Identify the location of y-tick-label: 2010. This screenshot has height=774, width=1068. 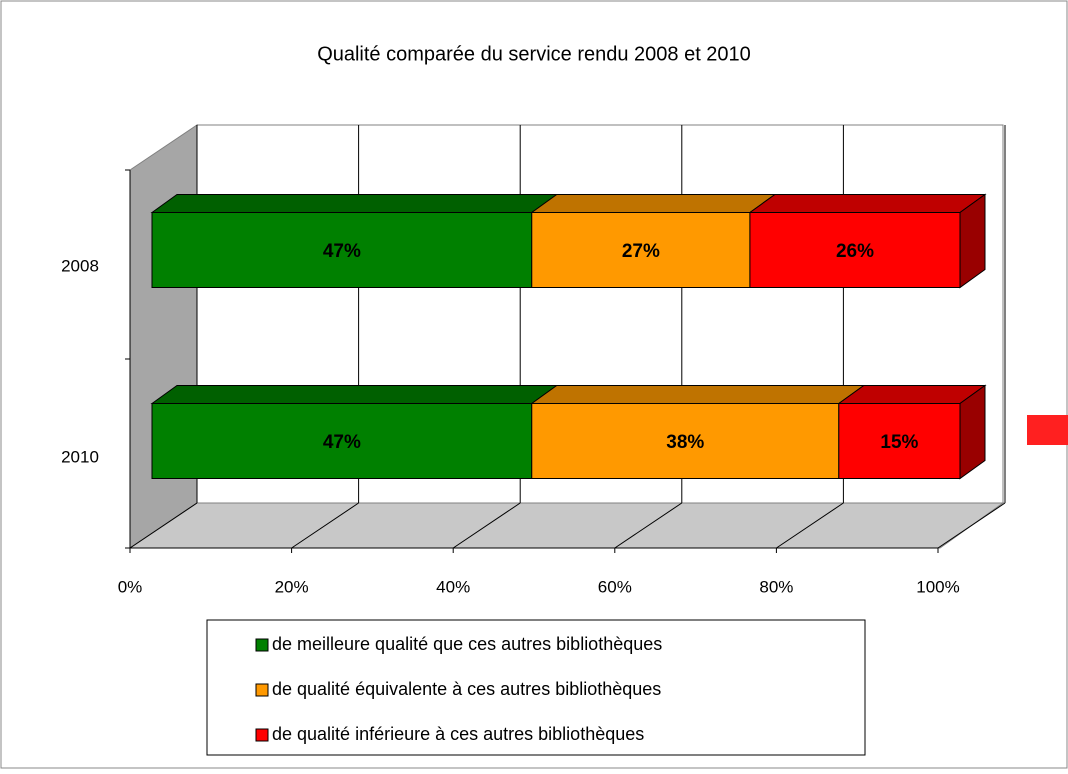
(80, 456).